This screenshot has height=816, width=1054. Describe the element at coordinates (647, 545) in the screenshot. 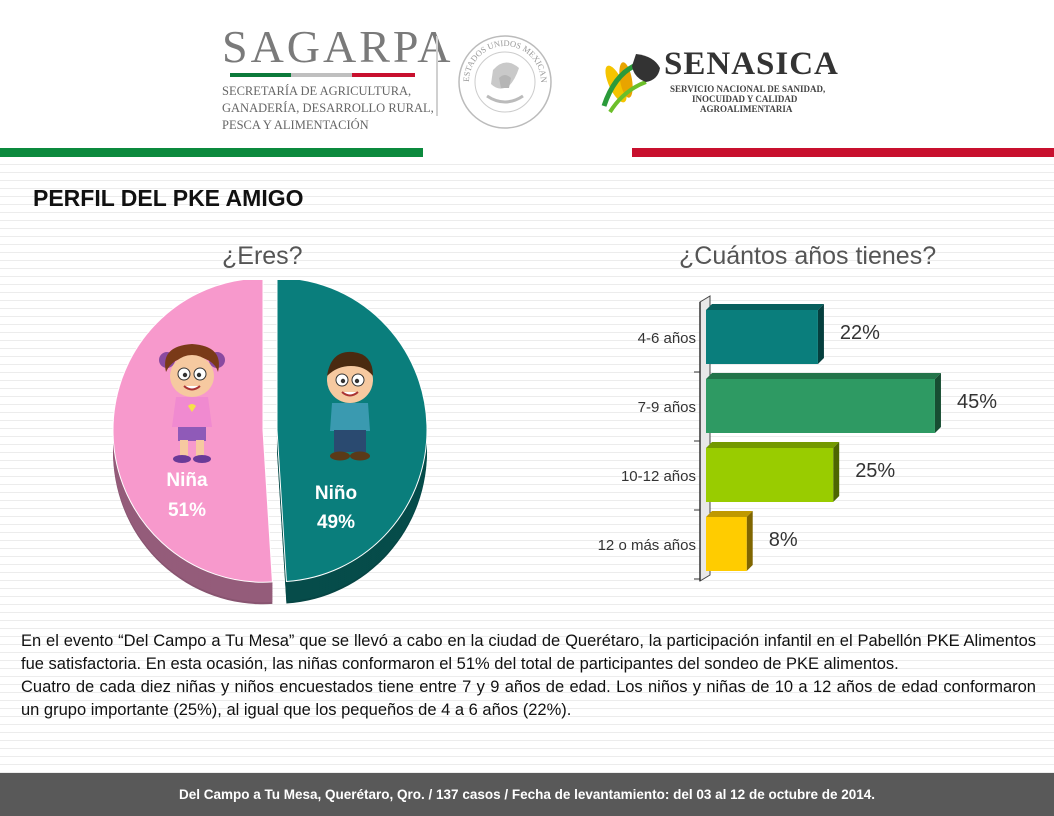

I see `bar-category-label: 12 o más años` at that location.